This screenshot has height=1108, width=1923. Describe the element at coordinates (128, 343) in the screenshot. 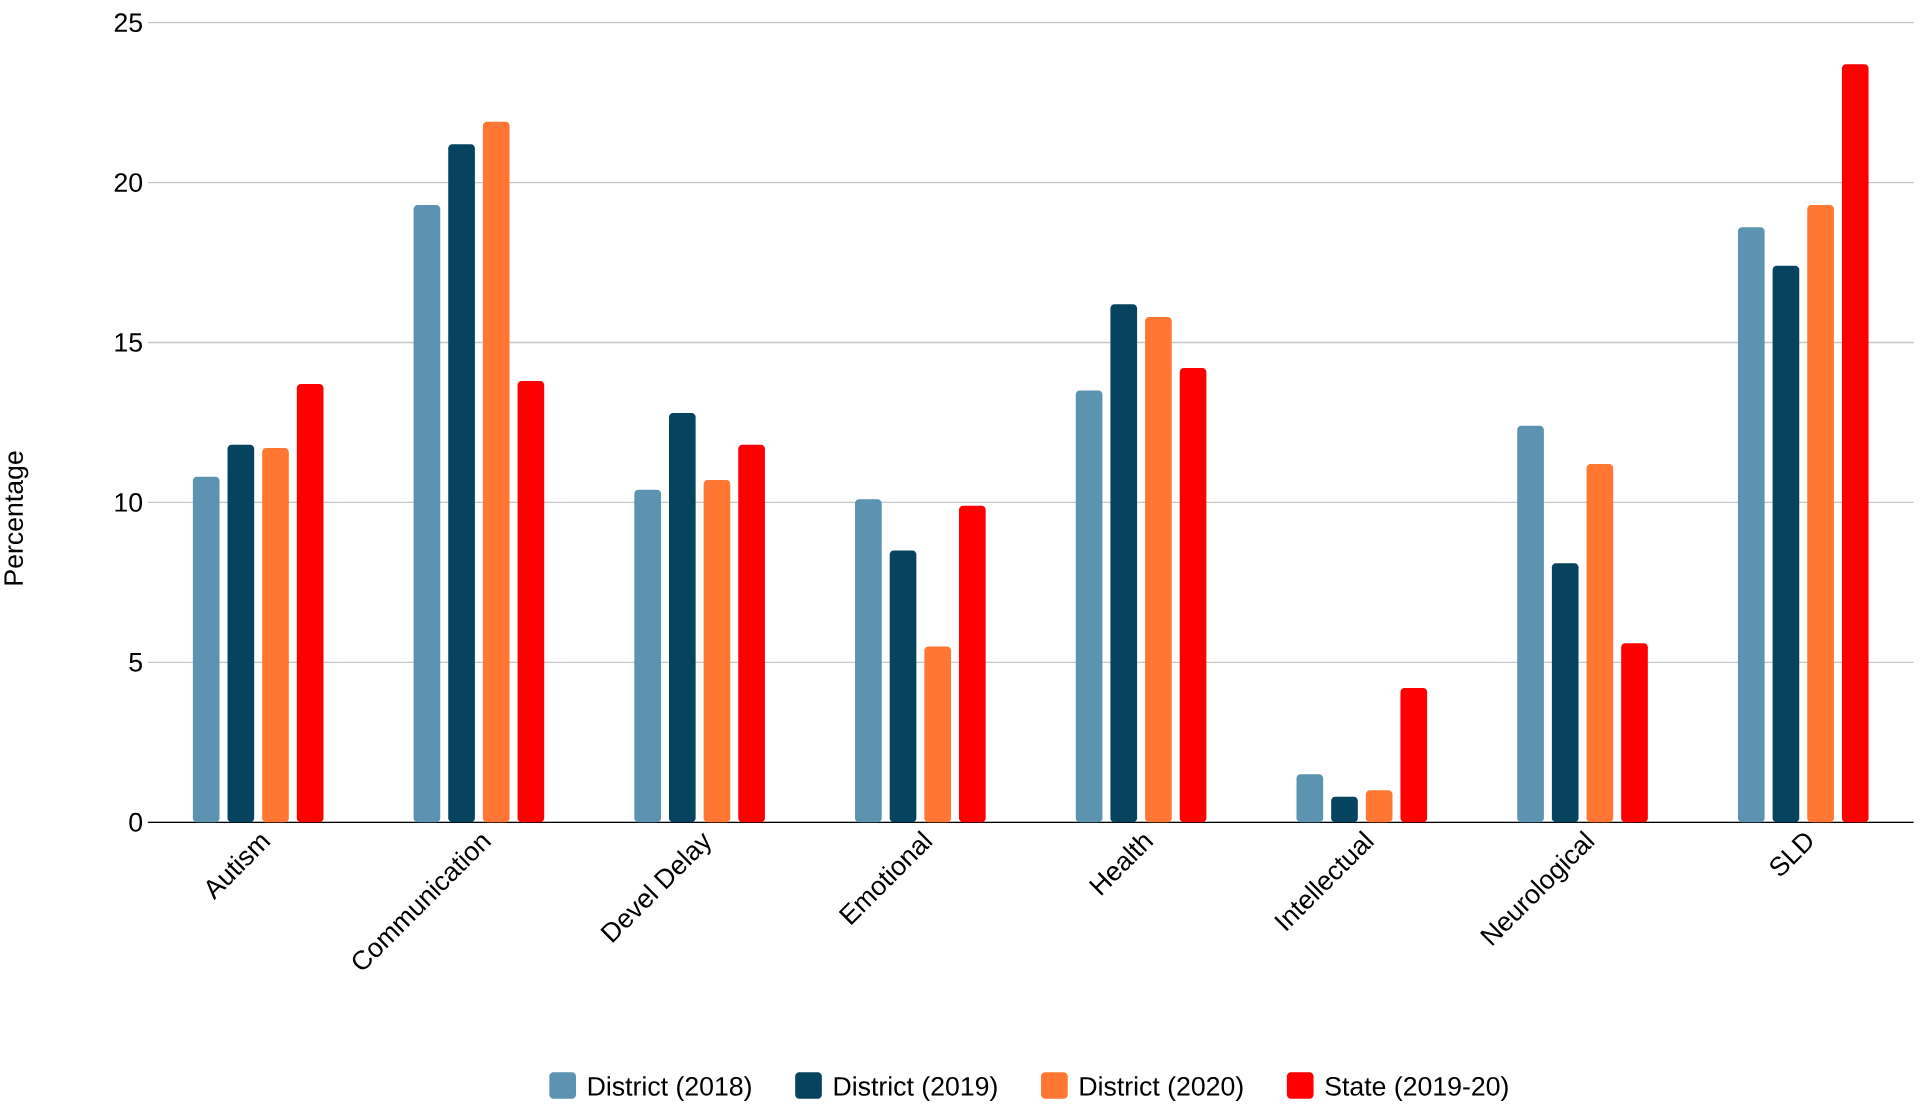

I see `y-tick-label: 15` at that location.